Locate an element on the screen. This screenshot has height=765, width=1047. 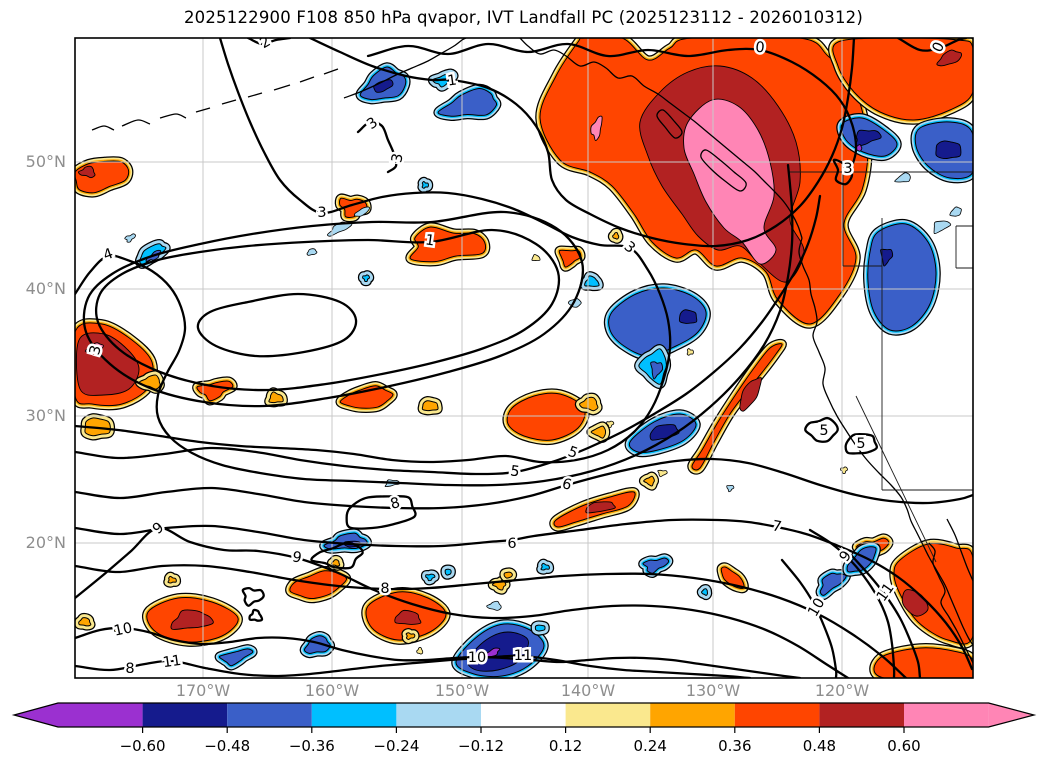
colorbar-tick-label: −0.60 is located at coordinates (143, 746).